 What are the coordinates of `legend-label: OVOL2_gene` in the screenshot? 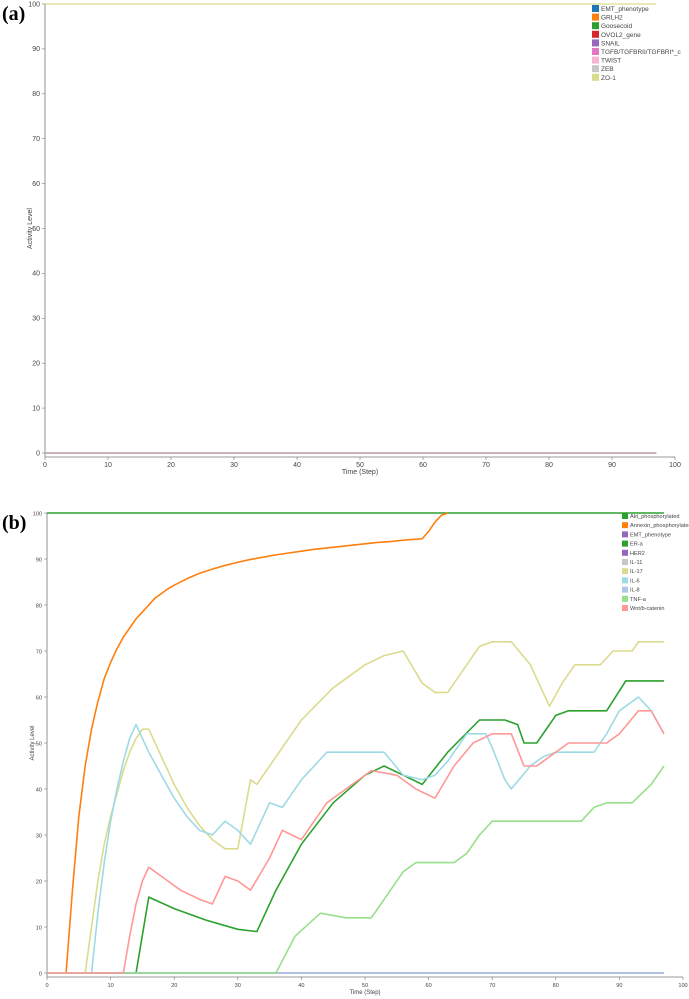 It's located at (621, 35).